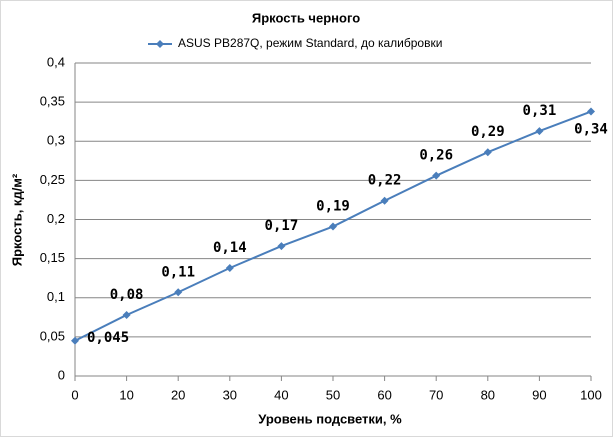 The height and width of the screenshot is (437, 613). Describe the element at coordinates (56, 140) in the screenshot. I see `y-tick-label: 0,3` at that location.